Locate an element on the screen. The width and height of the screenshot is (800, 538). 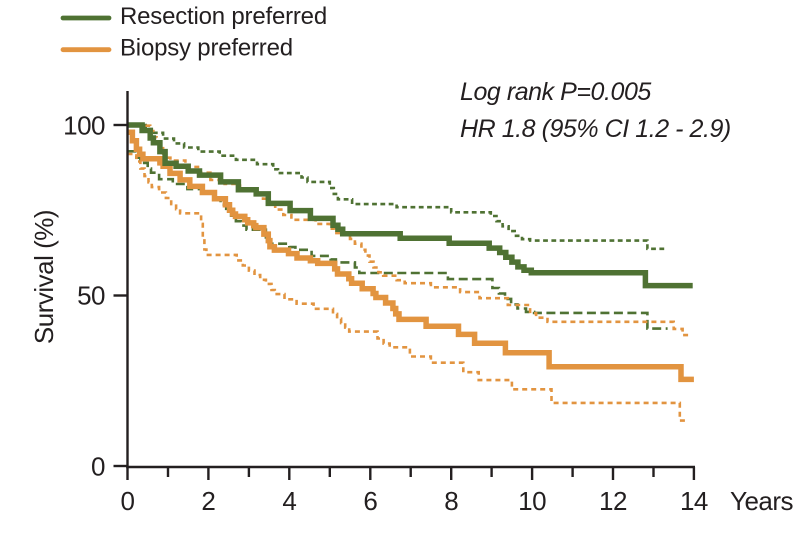
svg-text: Log rank P=0.005 is located at coordinates (555, 92).